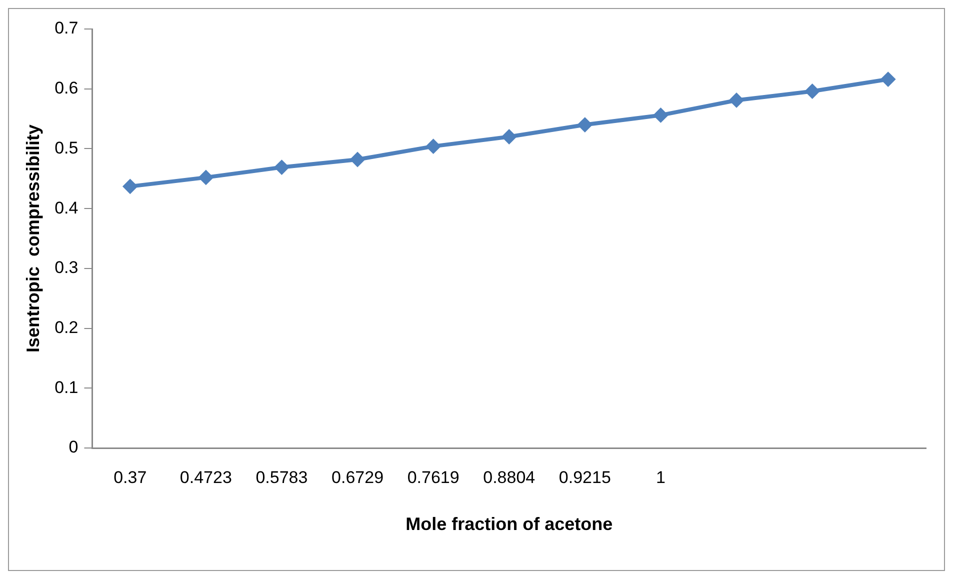  What do you see at coordinates (66, 148) in the screenshot?
I see `y-tick-label: 0.5` at bounding box center [66, 148].